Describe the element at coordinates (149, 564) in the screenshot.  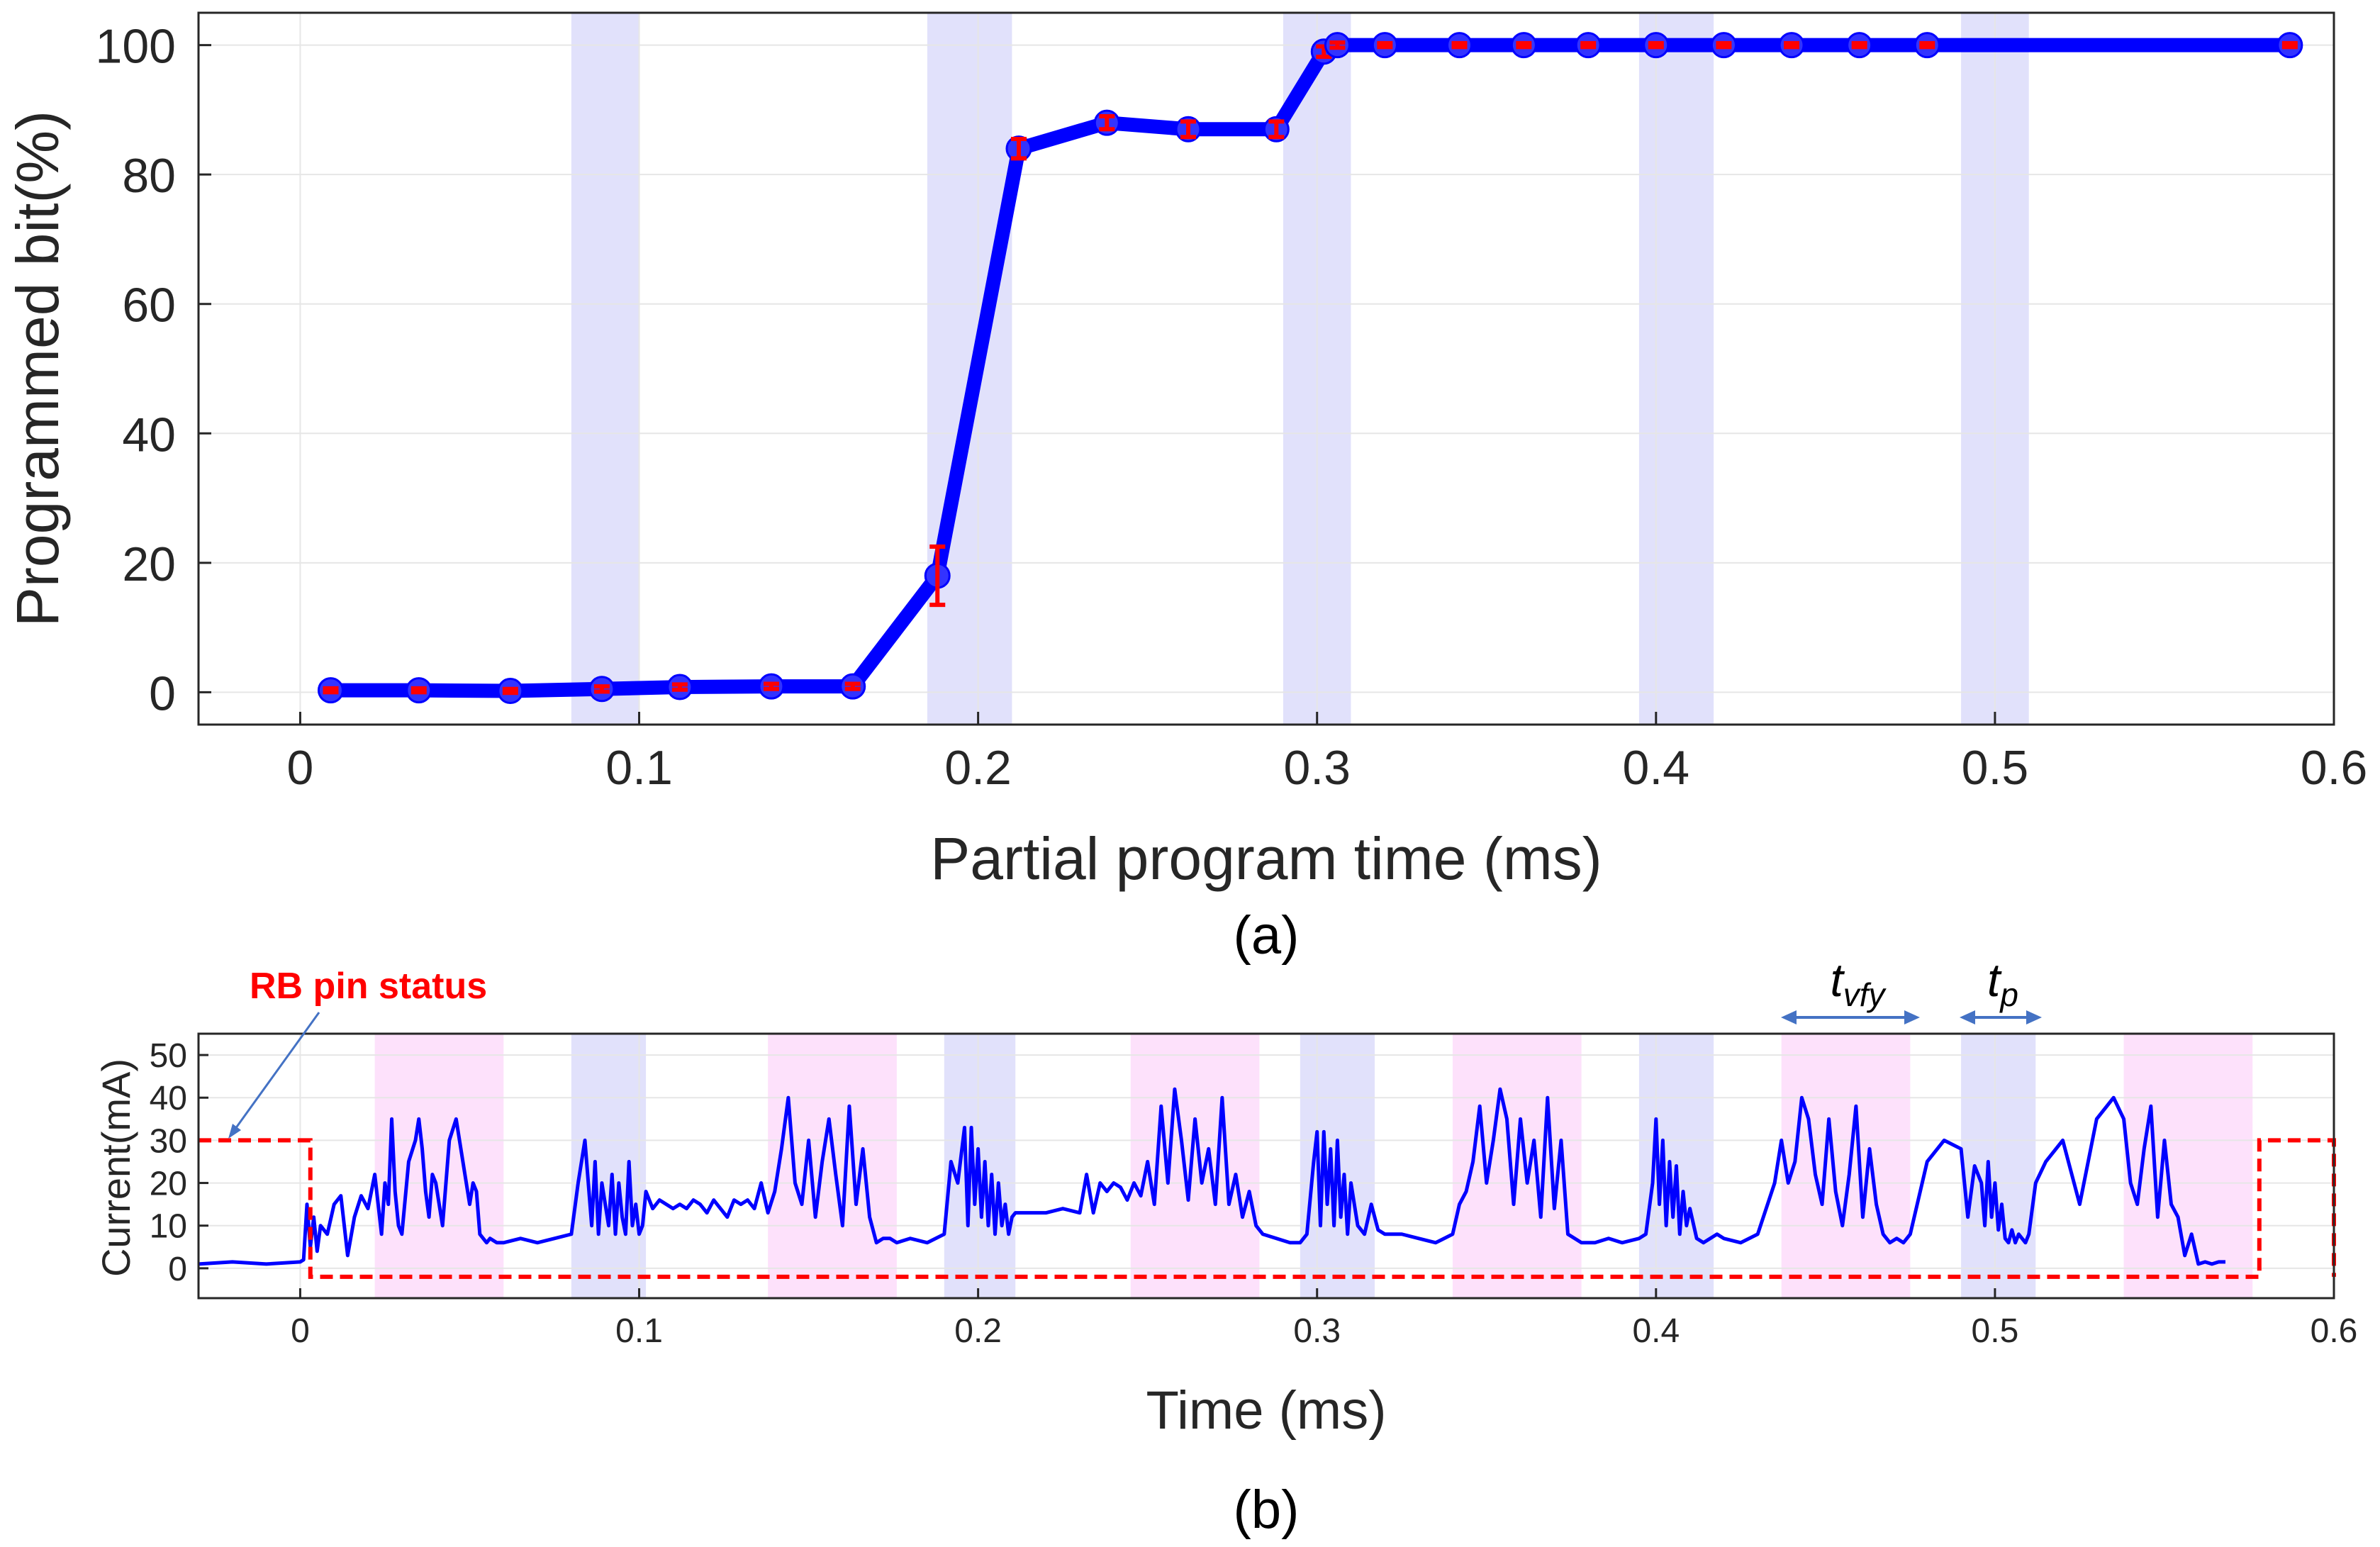
I see `panel-a-y-tick-label: 20` at that location.